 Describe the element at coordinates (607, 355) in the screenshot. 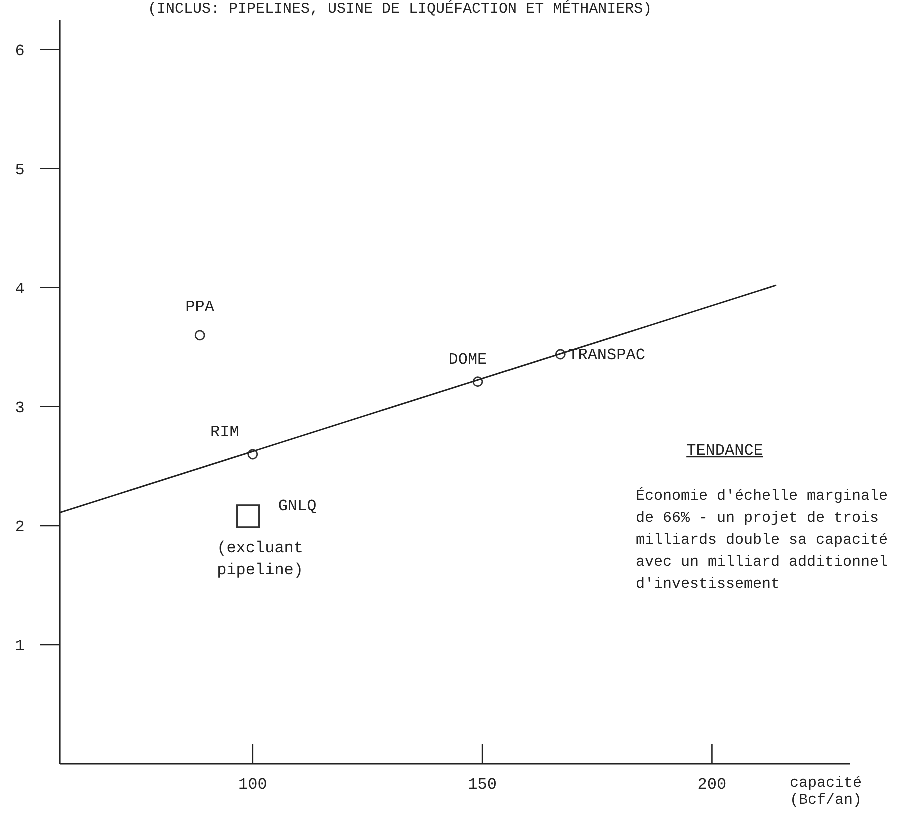

I see `series-label: TRANSPAC` at that location.